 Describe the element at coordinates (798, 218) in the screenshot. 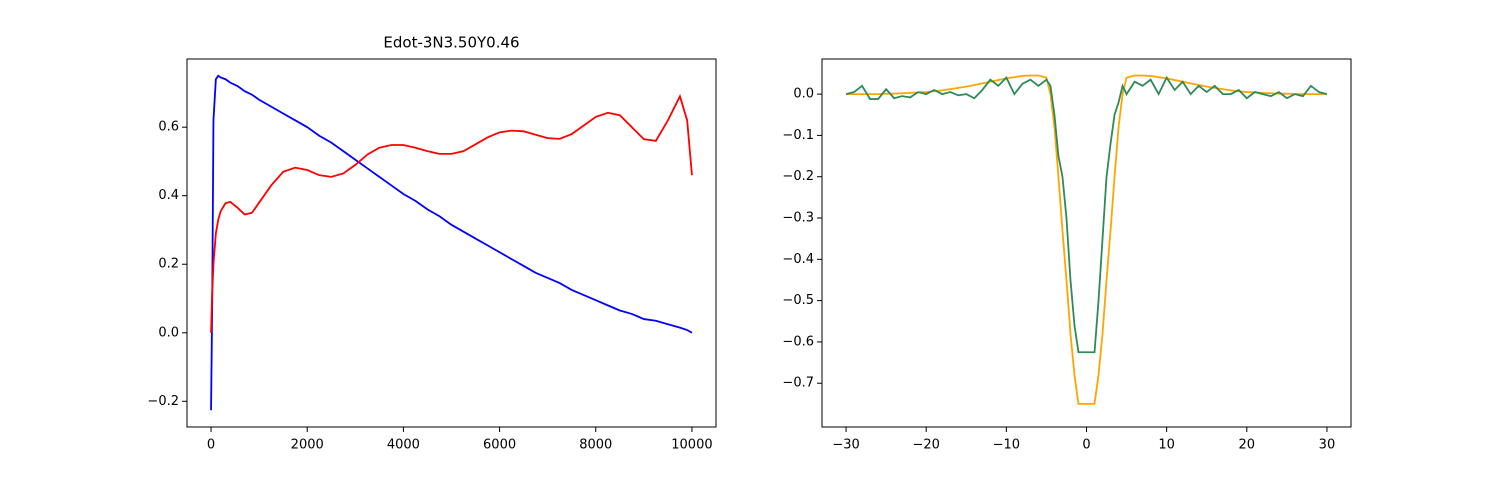

I see `y-tick-label: −0.3` at that location.